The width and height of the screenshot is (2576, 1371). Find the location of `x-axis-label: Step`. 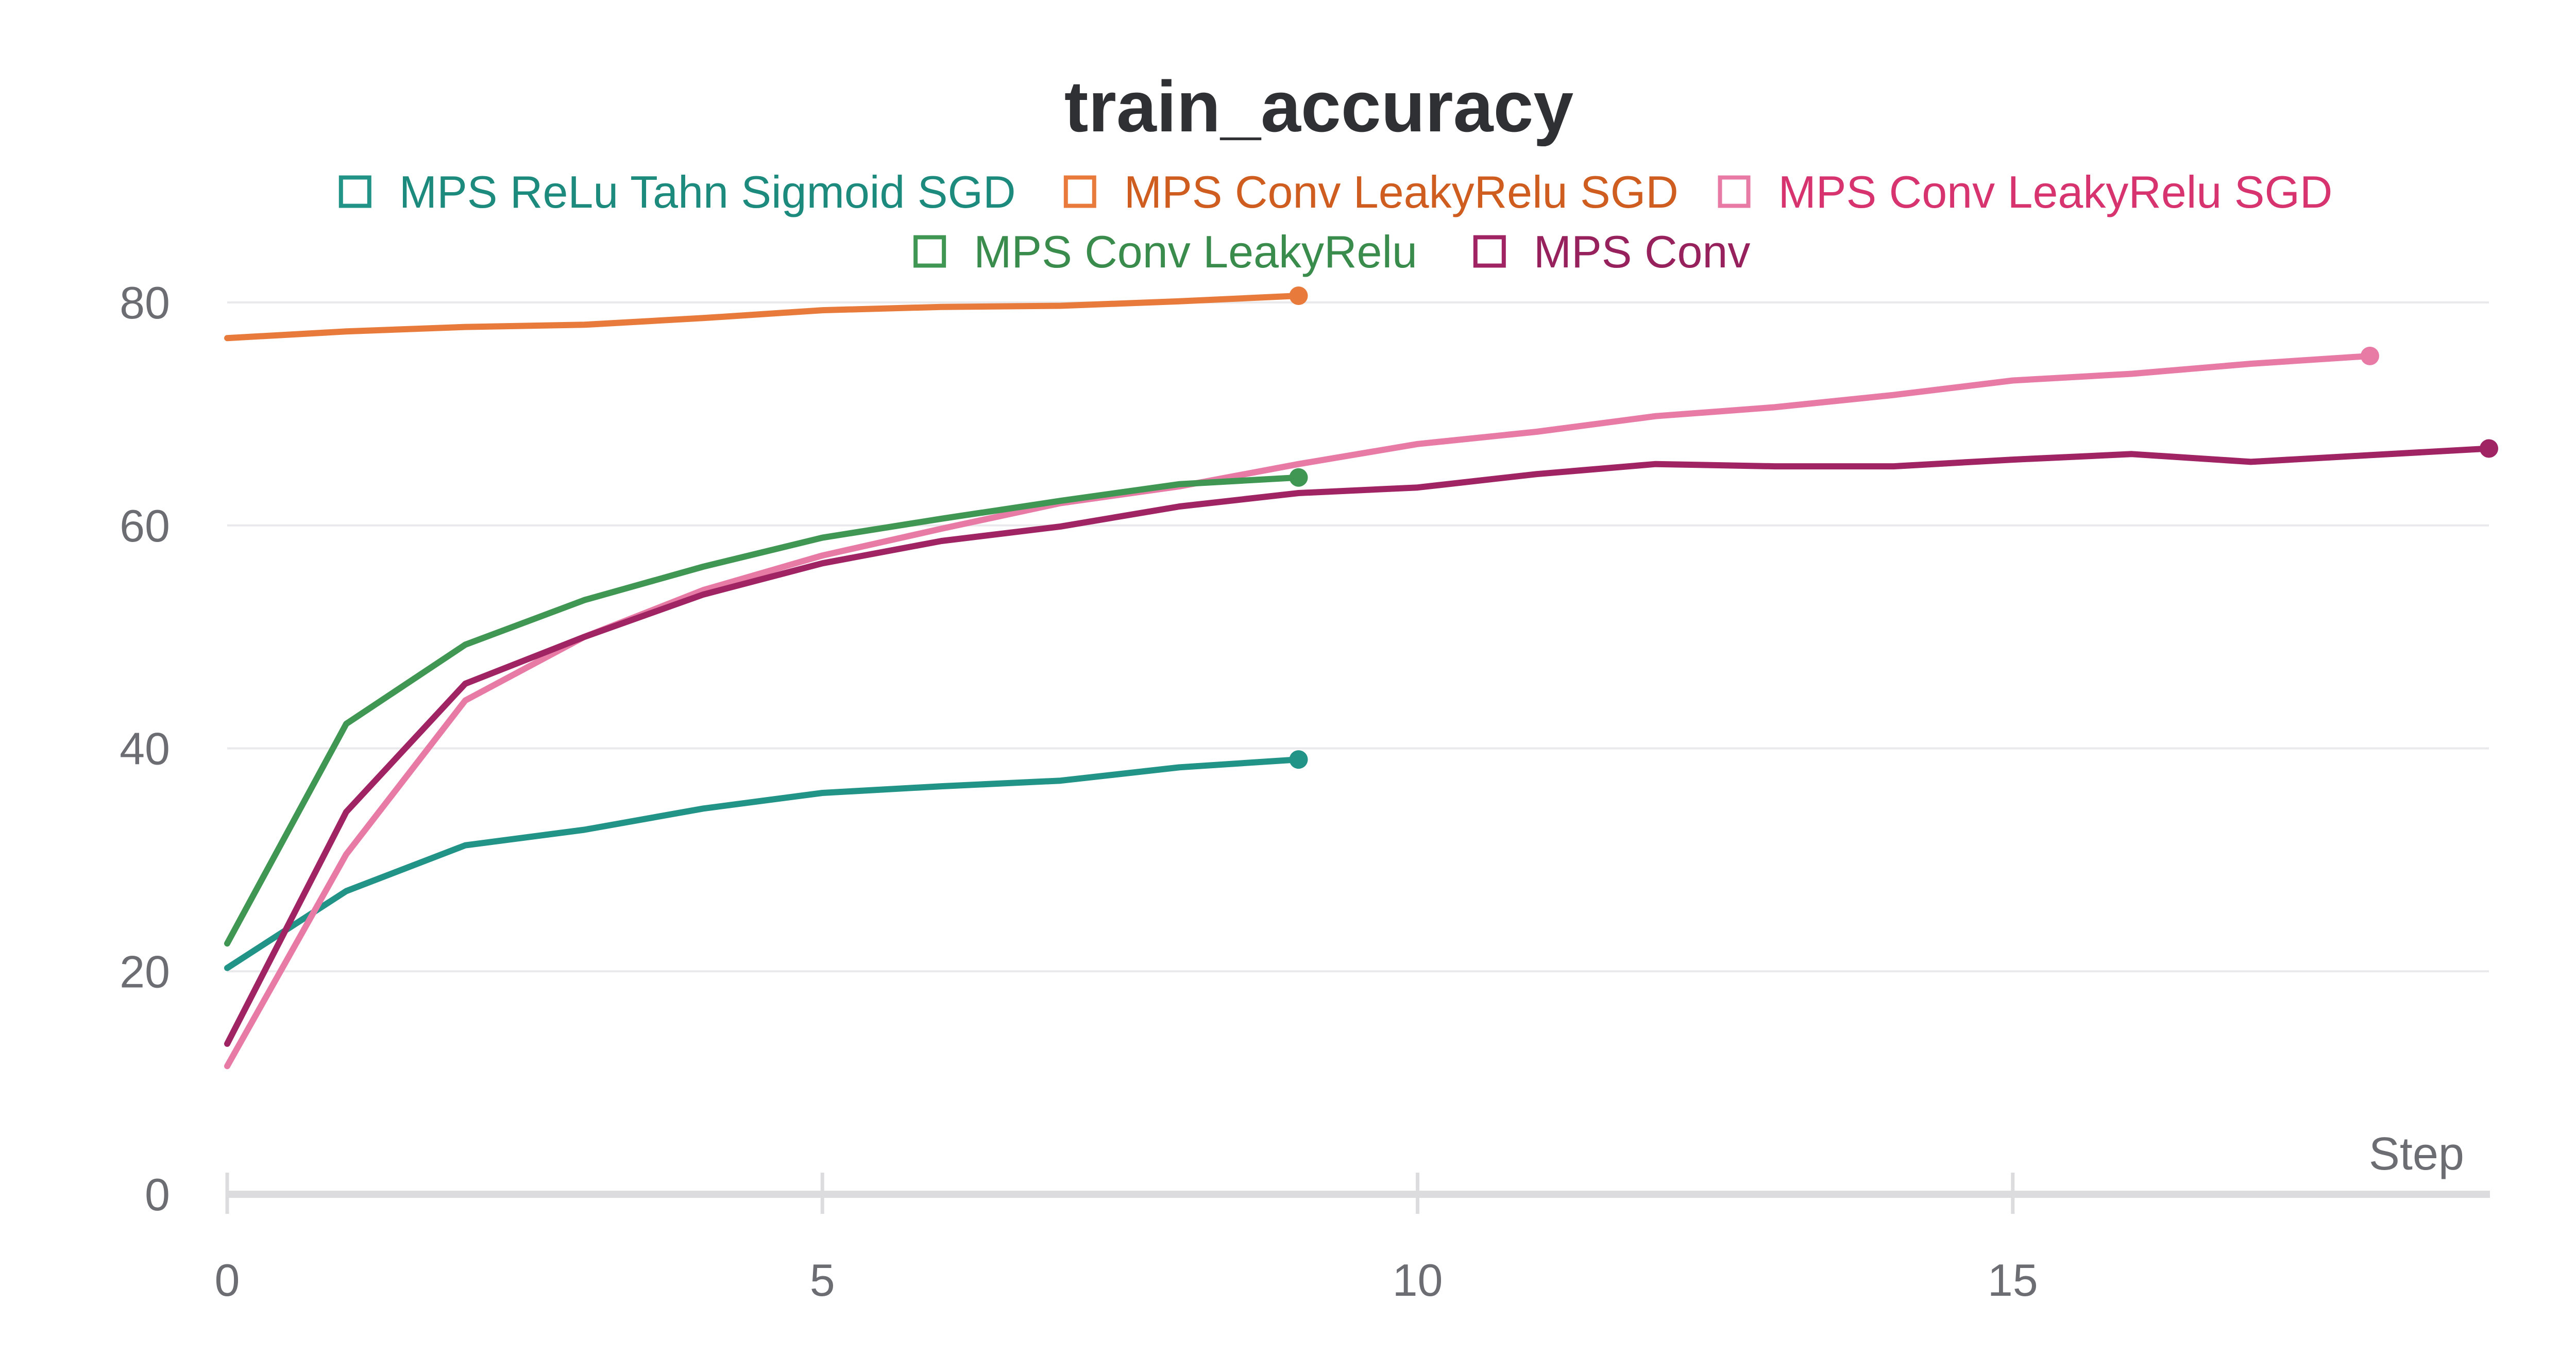

x-axis-label: Step is located at coordinates (2416, 1154).